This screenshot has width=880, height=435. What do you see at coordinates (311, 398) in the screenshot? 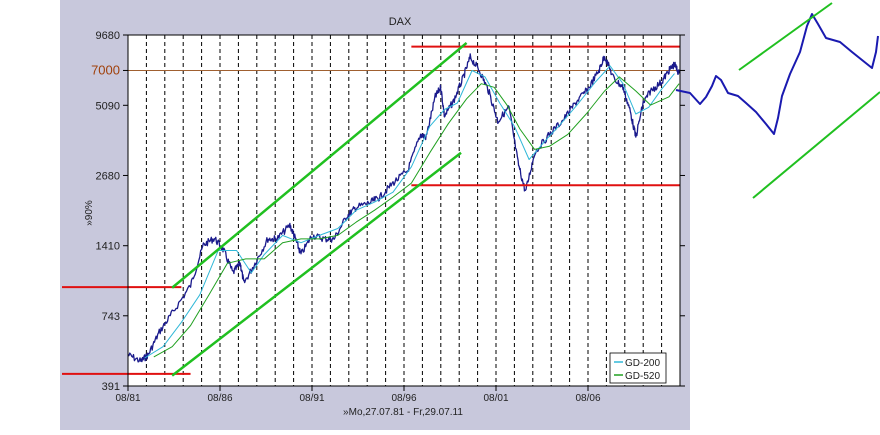
I see `x-tick-label: 08/91` at bounding box center [311, 398].